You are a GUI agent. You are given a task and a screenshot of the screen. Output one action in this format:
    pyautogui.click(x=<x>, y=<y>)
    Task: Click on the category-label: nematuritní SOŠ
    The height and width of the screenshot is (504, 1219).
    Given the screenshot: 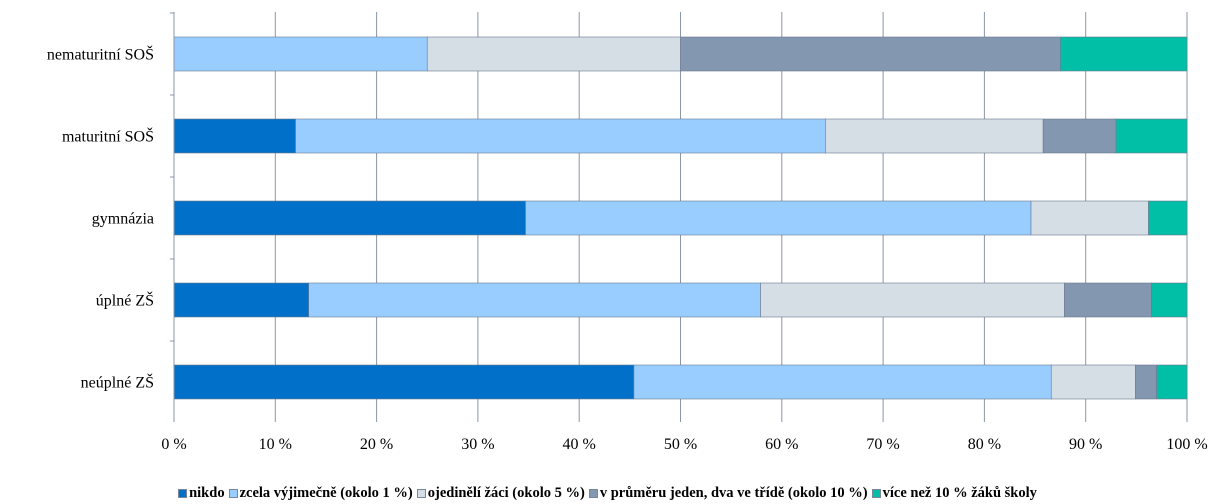 What is the action you would take?
    pyautogui.click(x=100, y=54)
    